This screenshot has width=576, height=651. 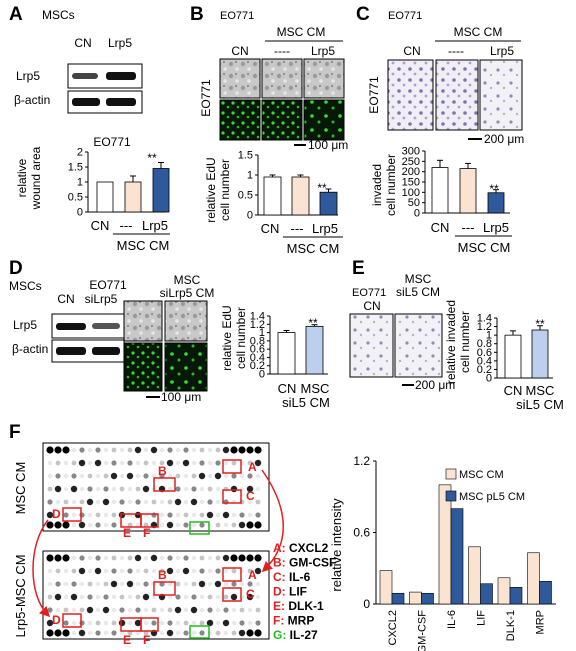 What do you see at coordinates (377, 185) in the screenshot?
I see `chart-c-ylabel-1: invaded` at bounding box center [377, 185].